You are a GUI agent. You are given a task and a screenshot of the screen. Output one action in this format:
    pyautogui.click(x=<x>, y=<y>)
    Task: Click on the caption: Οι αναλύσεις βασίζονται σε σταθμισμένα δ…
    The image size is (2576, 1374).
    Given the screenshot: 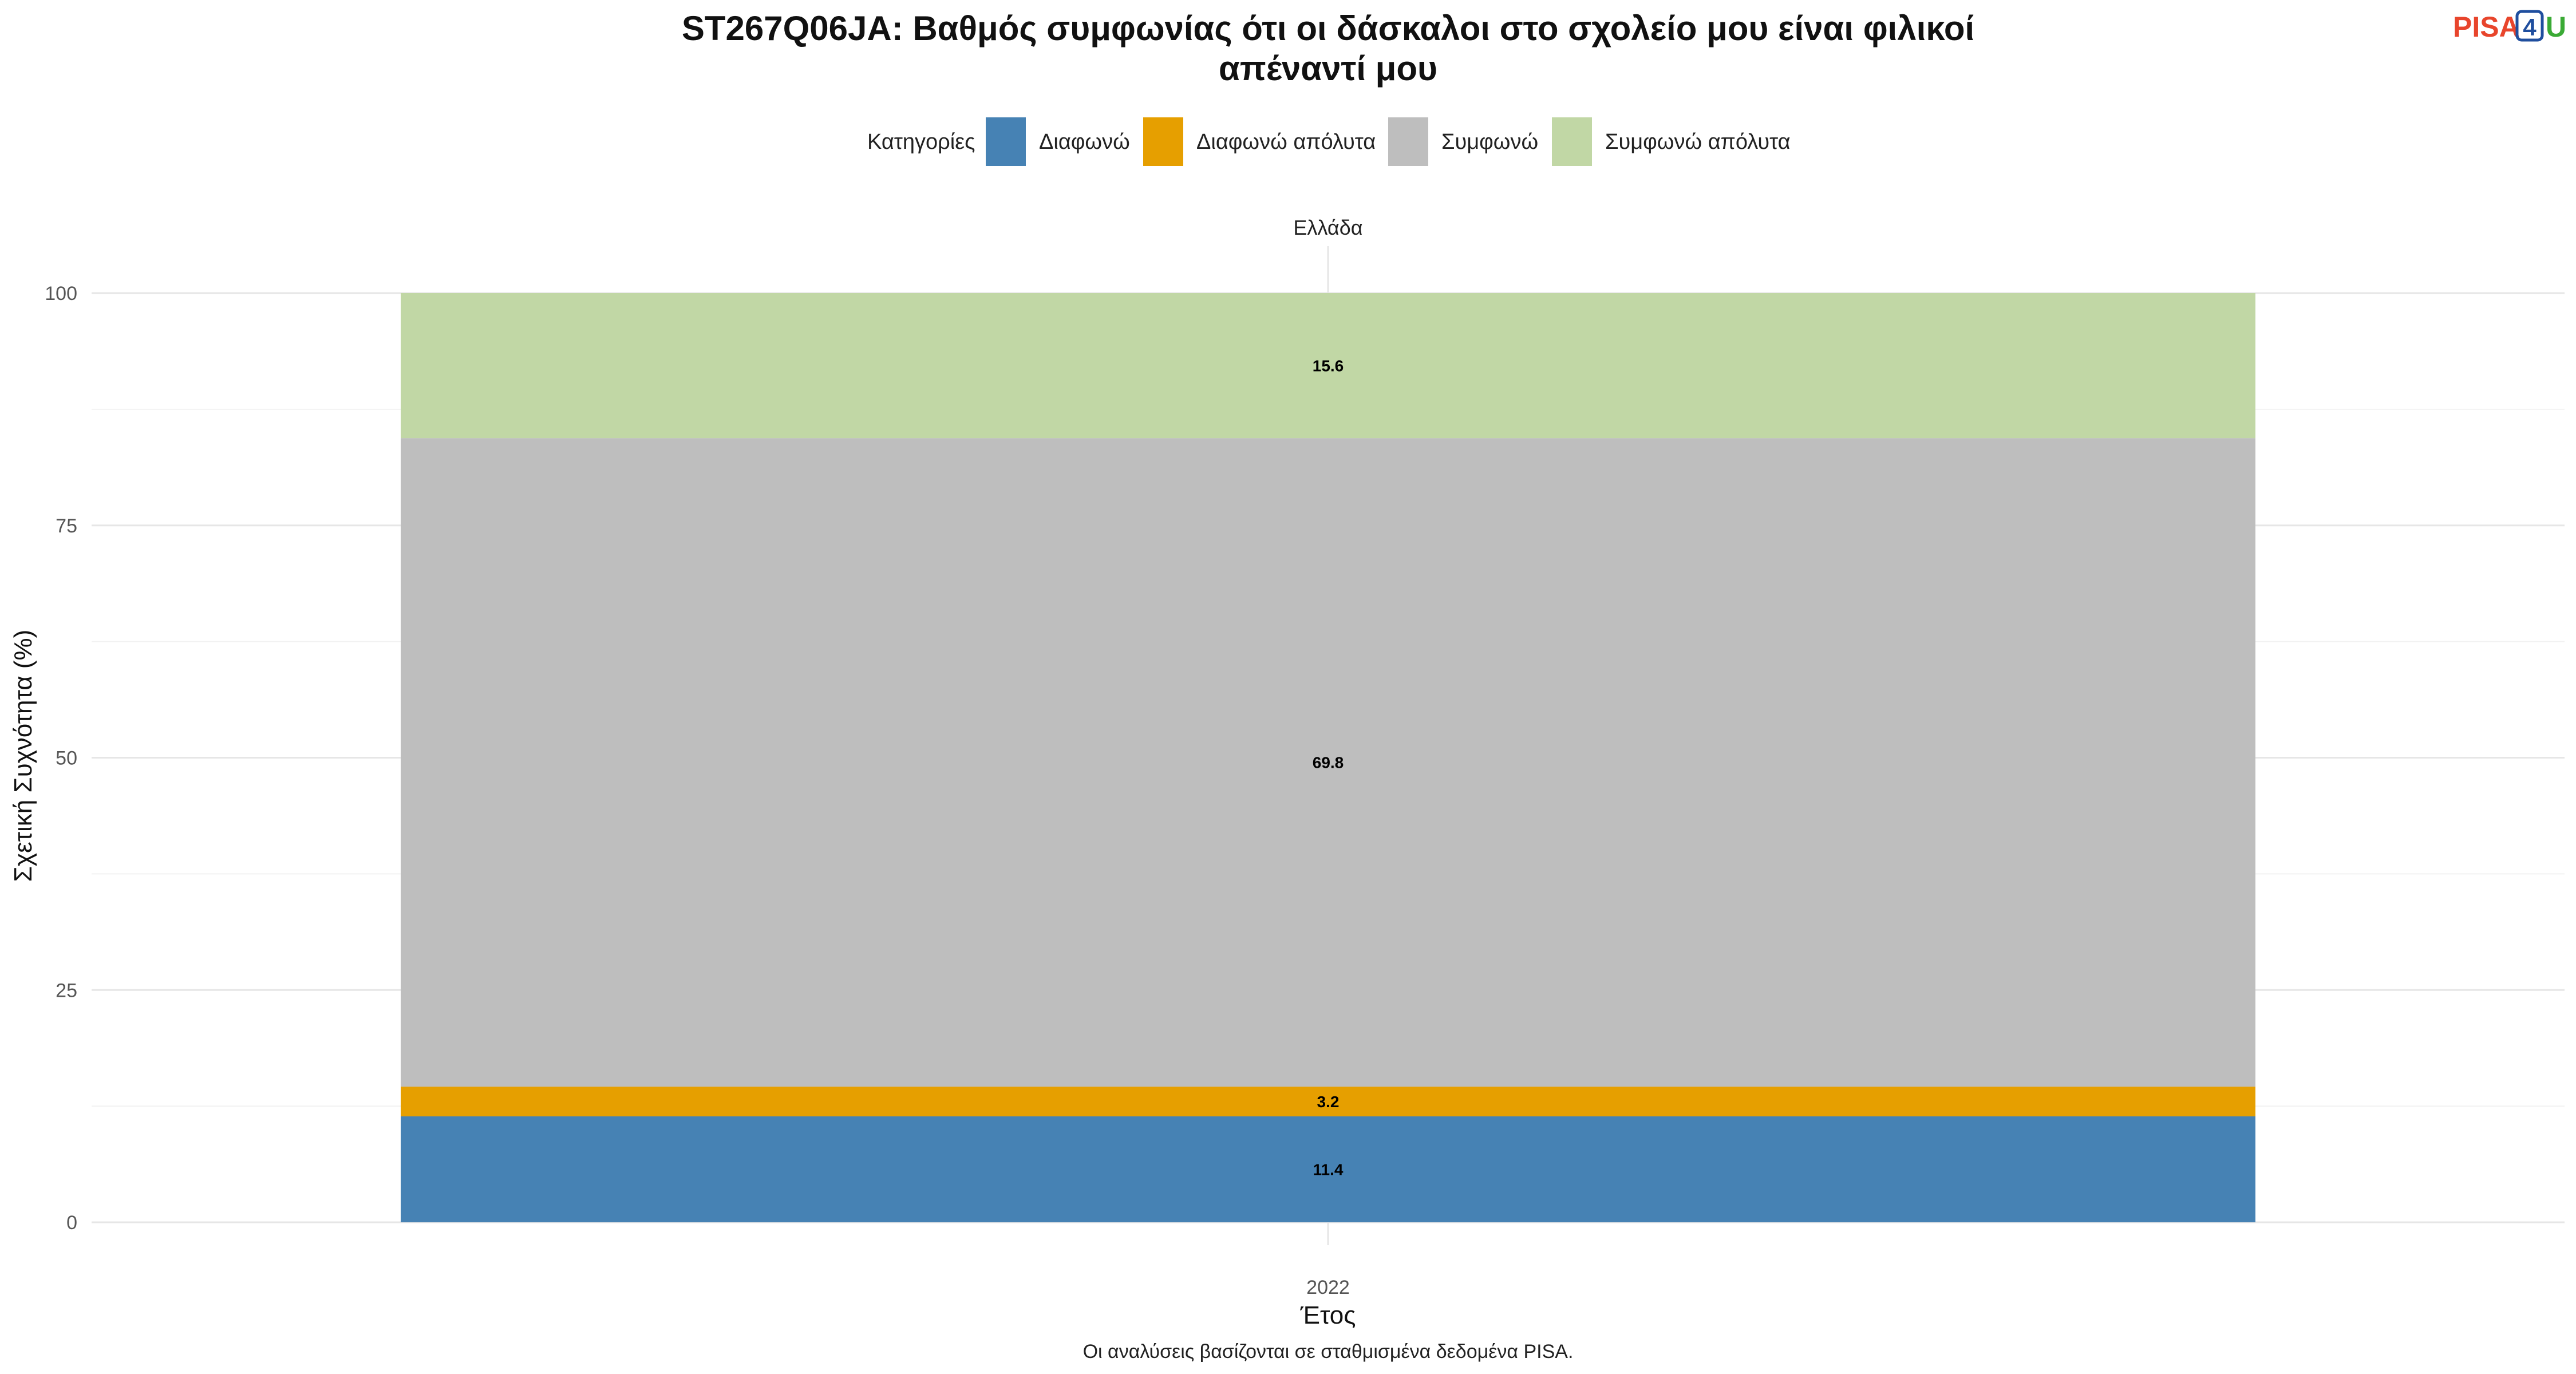 What is the action you would take?
    pyautogui.click(x=1328, y=1352)
    